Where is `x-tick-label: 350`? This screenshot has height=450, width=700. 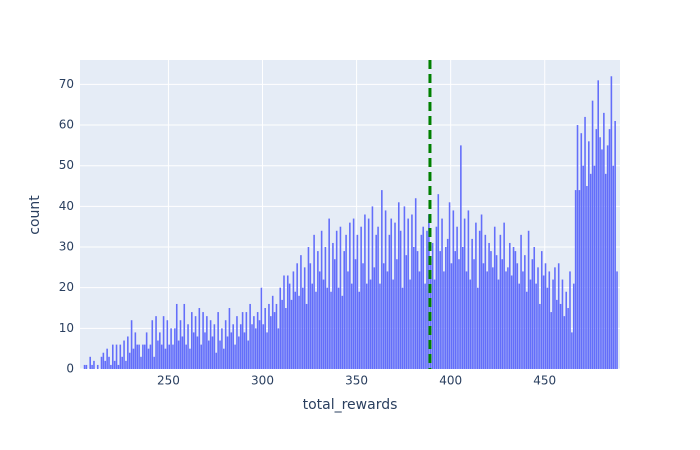
x-tick-label: 350 is located at coordinates (356, 381).